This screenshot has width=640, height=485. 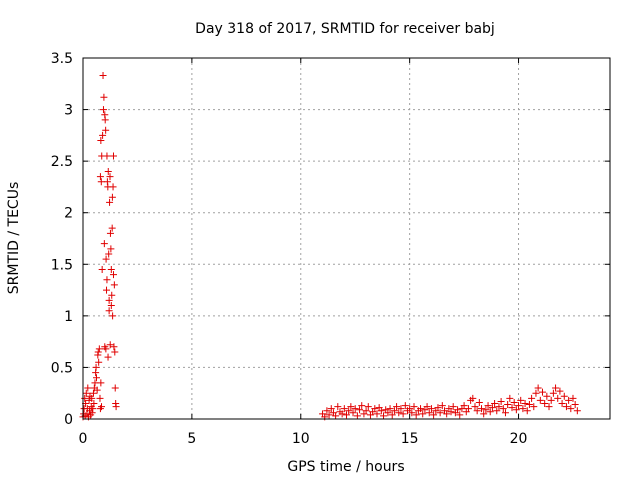 I want to click on y-tick-label: 3, so click(x=68, y=111).